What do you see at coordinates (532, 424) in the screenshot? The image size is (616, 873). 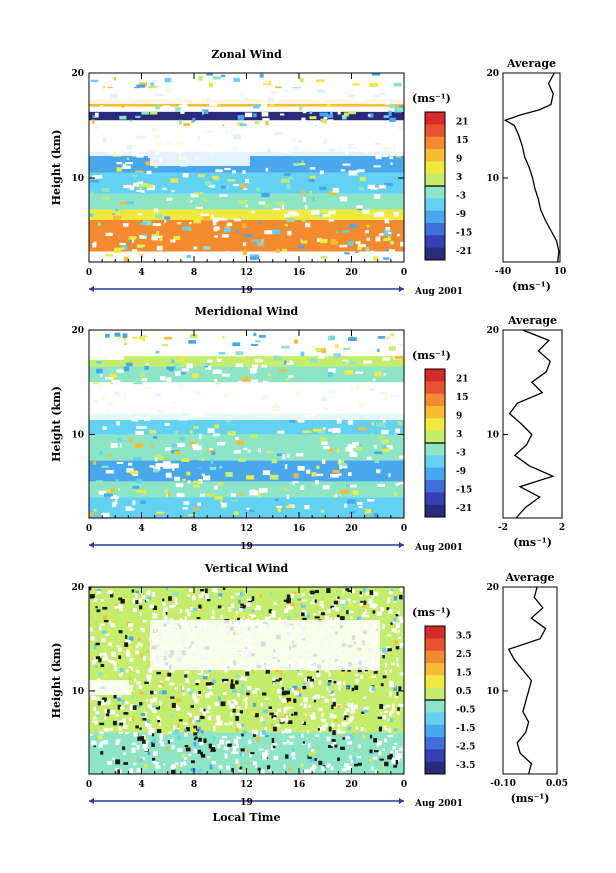 I see `avg-frame` at bounding box center [532, 424].